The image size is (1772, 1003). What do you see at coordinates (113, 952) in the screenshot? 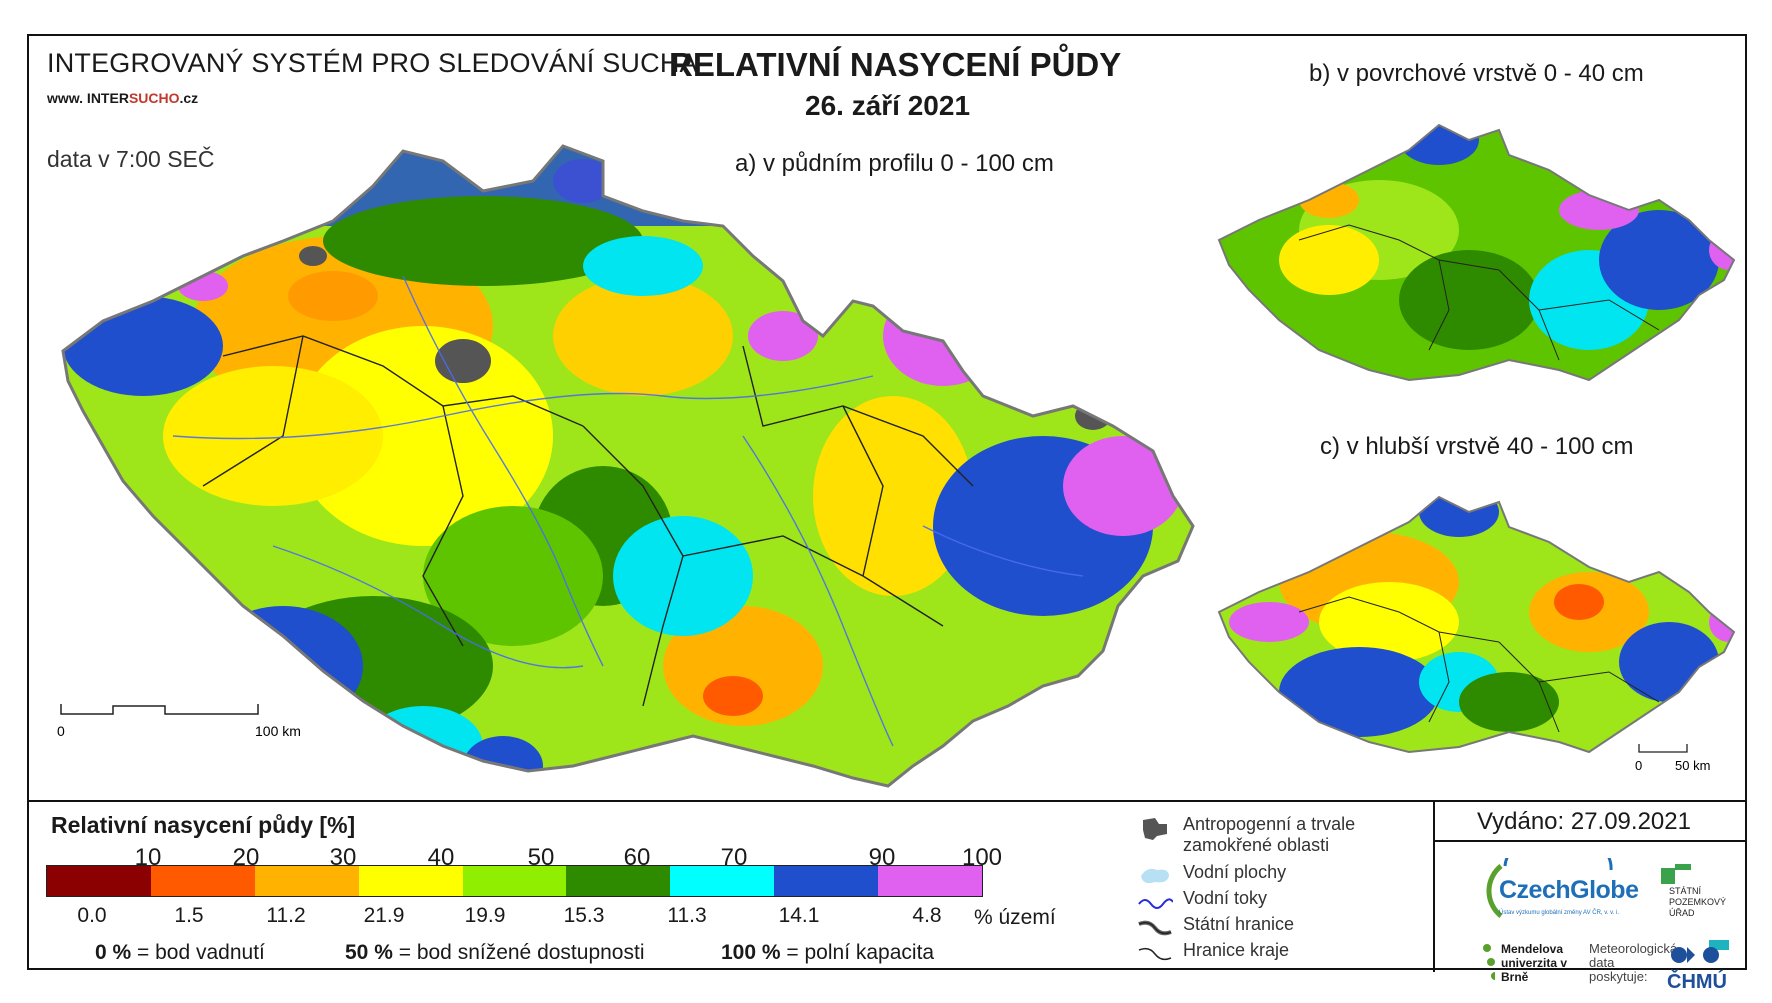
I see `definition-0-value: 0 %` at bounding box center [113, 952].